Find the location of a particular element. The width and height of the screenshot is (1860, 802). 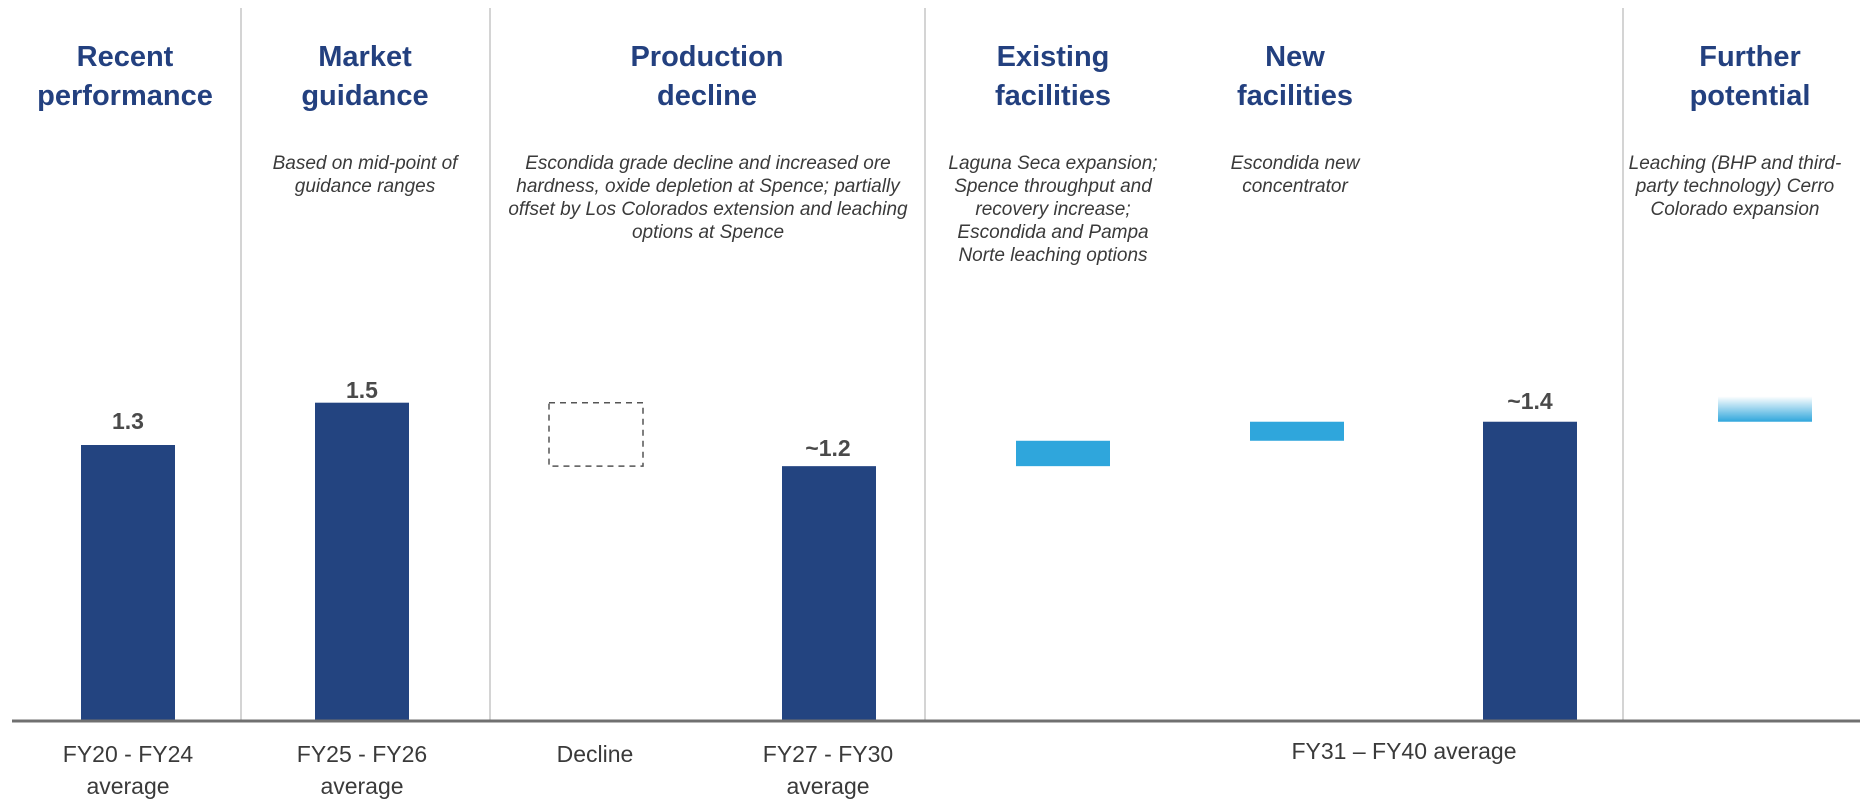

header-recent-performance: Recent performance is located at coordinates (125, 76).